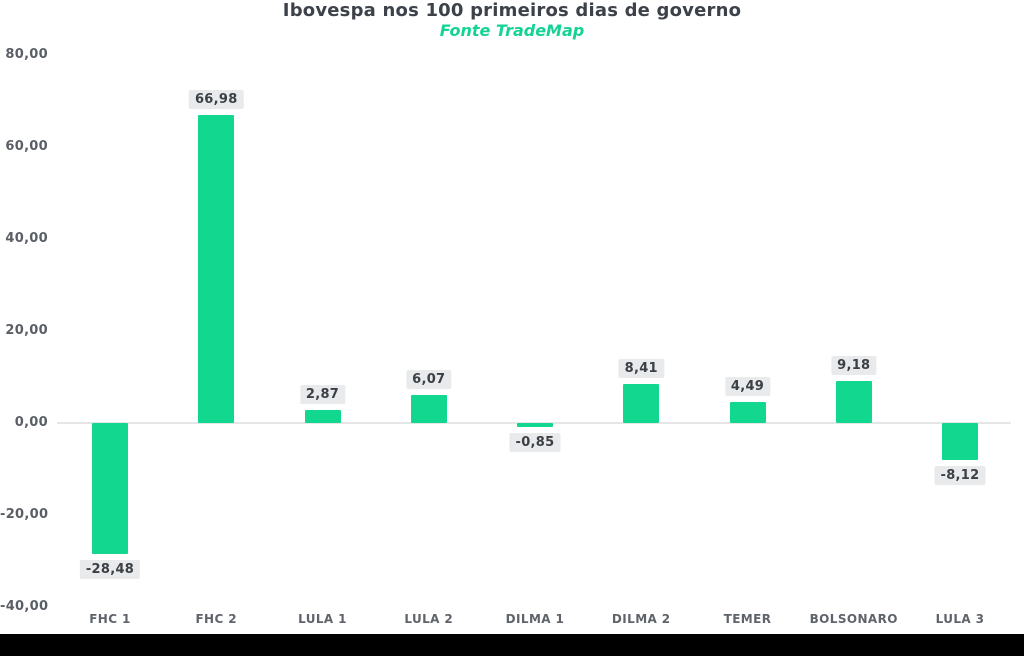 The width and height of the screenshot is (1024, 656). I want to click on bar-value-label: -8,12, so click(960, 476).